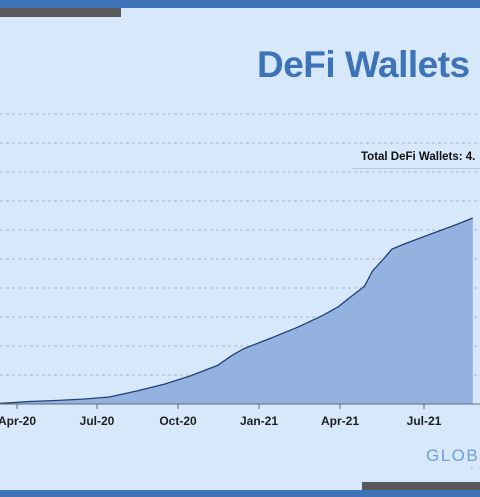 Image resolution: width=480 pixels, height=497 pixels. I want to click on x-tick-label: Apr-20, so click(18, 421).